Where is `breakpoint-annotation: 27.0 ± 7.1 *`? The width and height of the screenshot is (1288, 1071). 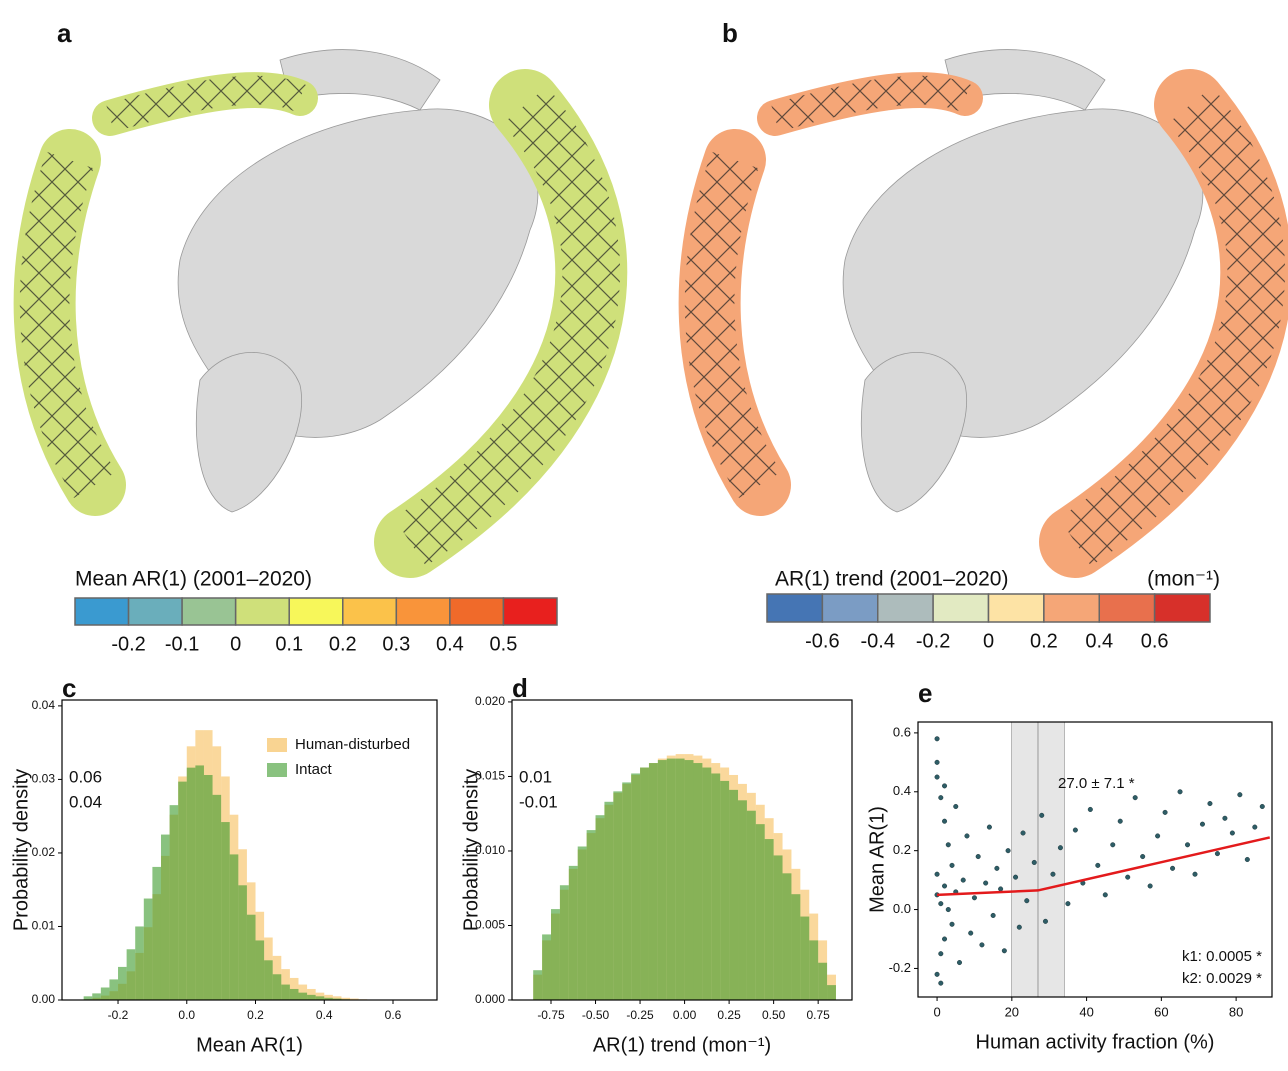 breakpoint-annotation: 27.0 ± 7.1 * is located at coordinates (1096, 783).